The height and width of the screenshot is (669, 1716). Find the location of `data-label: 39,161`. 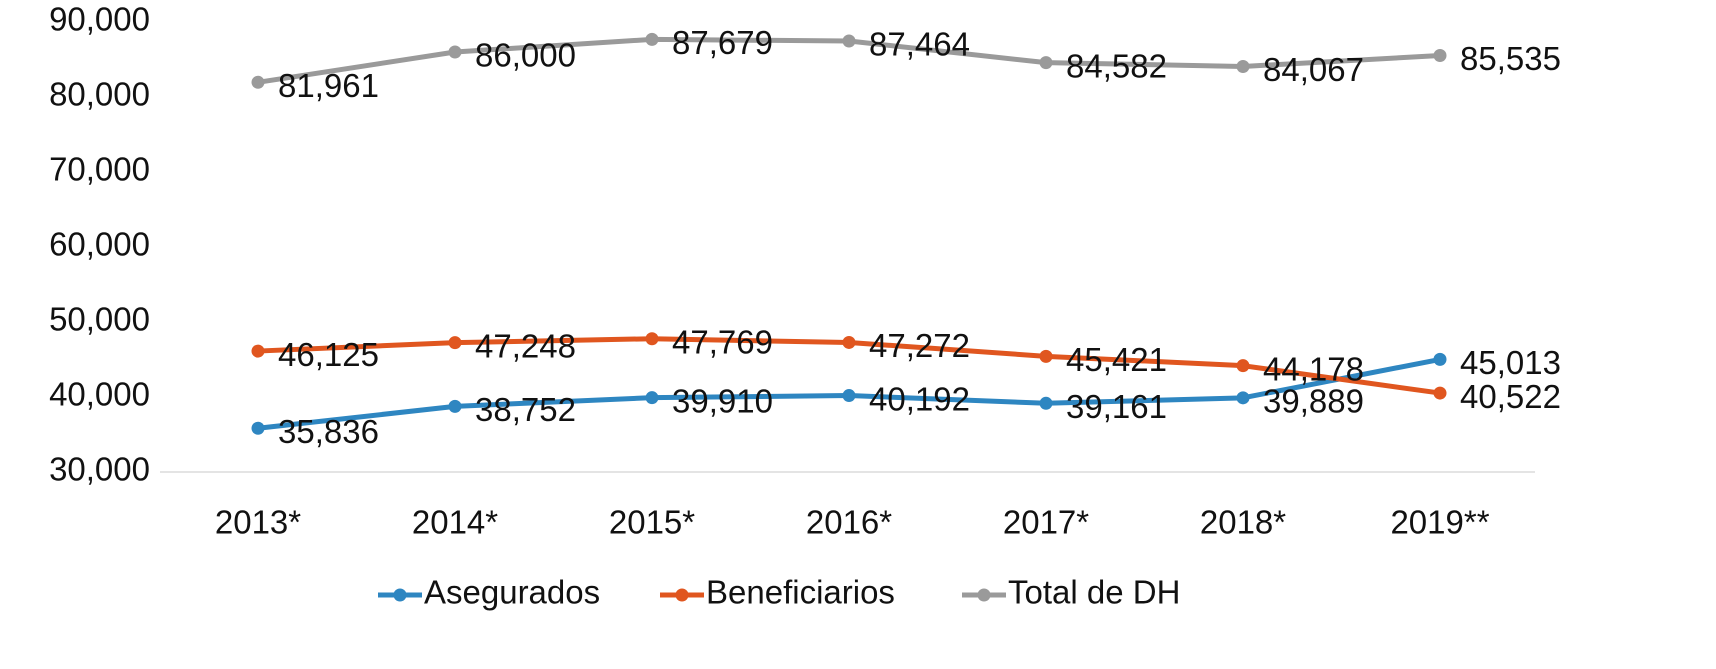

data-label: 39,161 is located at coordinates (1116, 406).